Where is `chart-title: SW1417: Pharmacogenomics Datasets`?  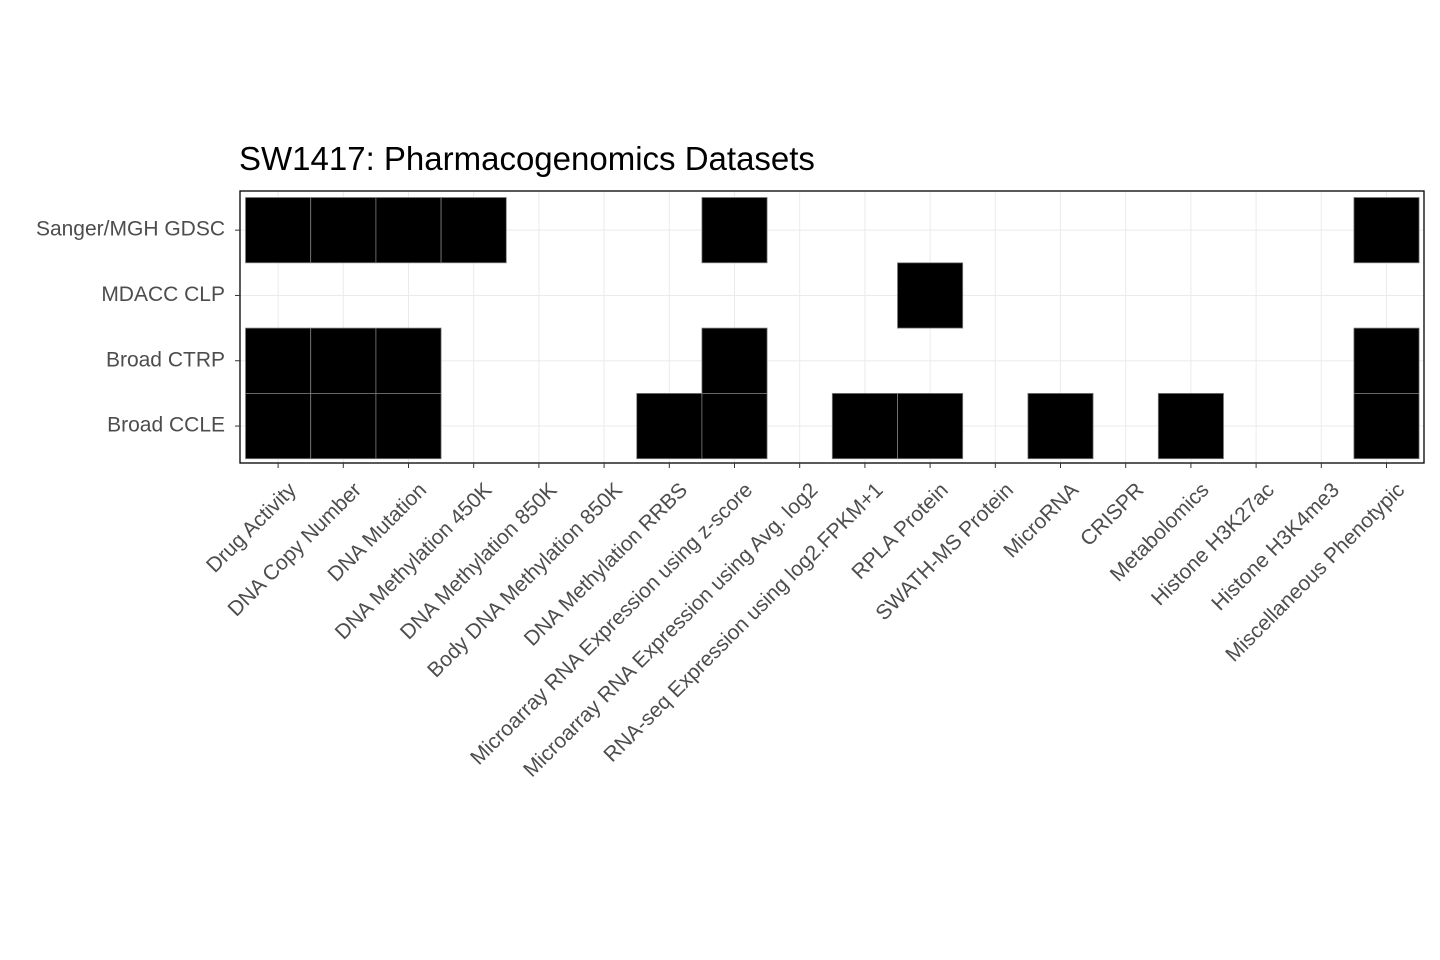 chart-title: SW1417: Pharmacogenomics Datasets is located at coordinates (527, 158).